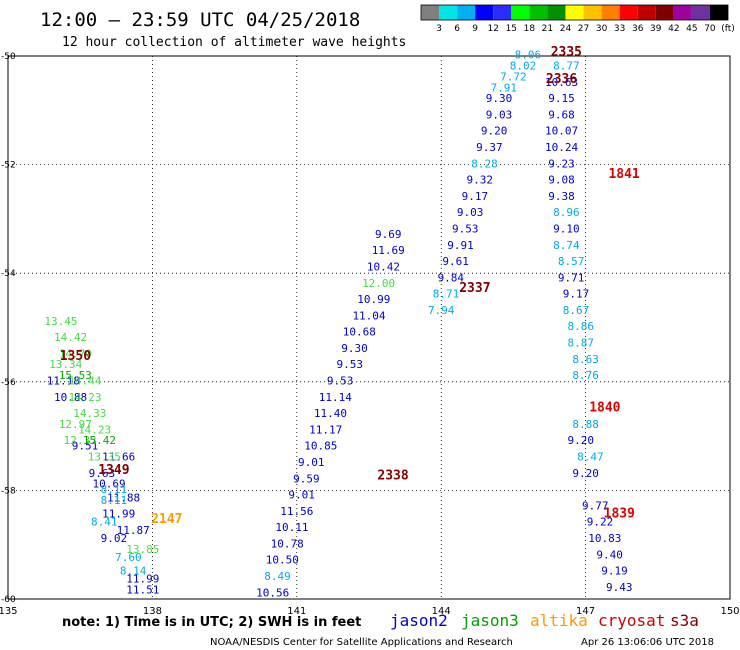  I want to click on wave-height-value: 8.06, so click(528, 55).